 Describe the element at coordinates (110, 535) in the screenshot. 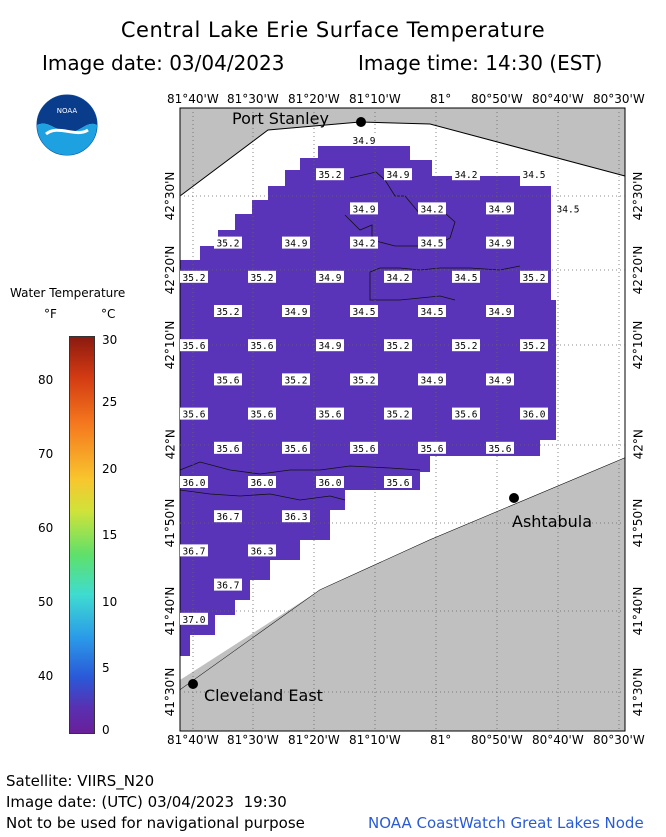

I see `legend-c-tick: 15` at that location.